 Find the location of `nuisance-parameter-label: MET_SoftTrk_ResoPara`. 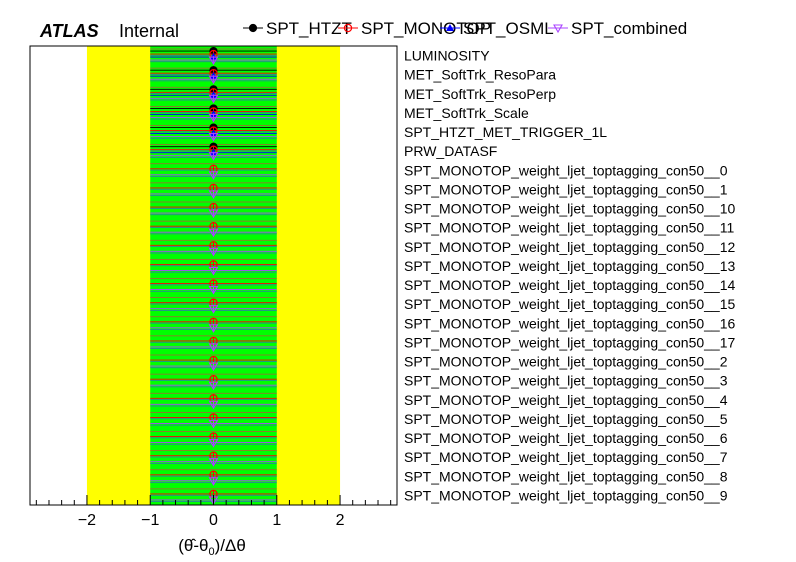

nuisance-parameter-label: MET_SoftTrk_ResoPara is located at coordinates (480, 75).